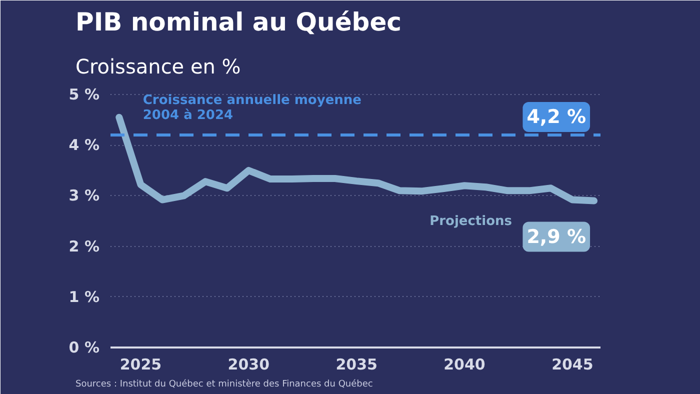 The width and height of the screenshot is (700, 394). What do you see at coordinates (471, 221) in the screenshot?
I see `series-label: Projections` at bounding box center [471, 221].